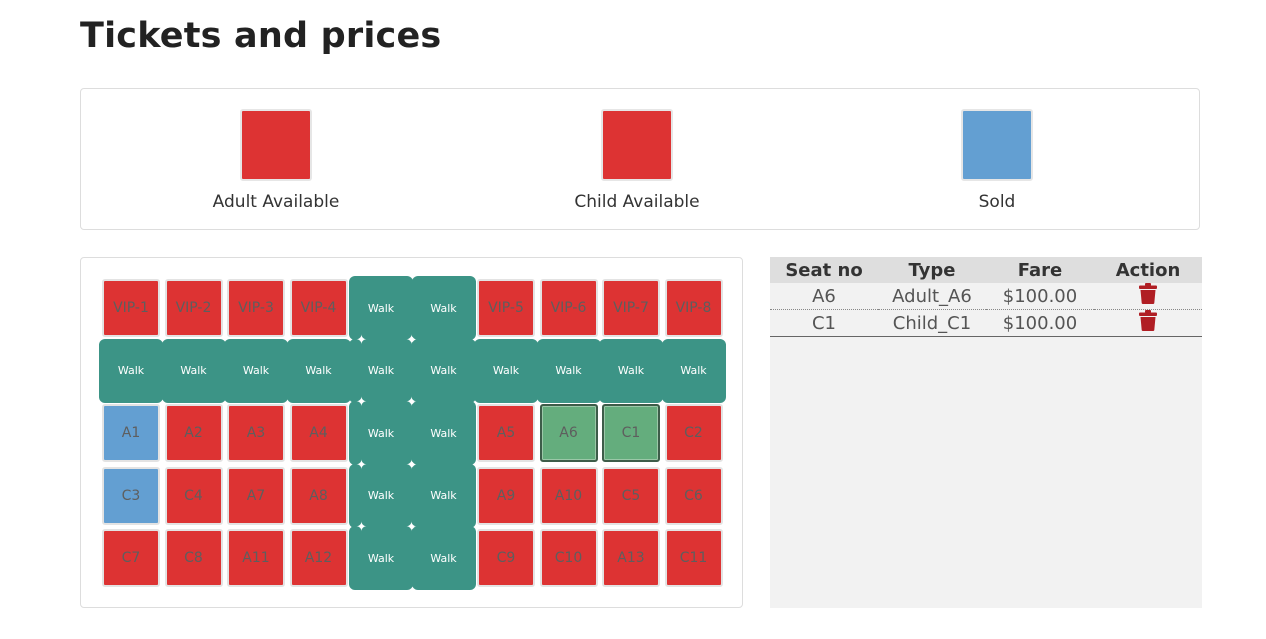  I want to click on seat-a13: A13, so click(631, 558).